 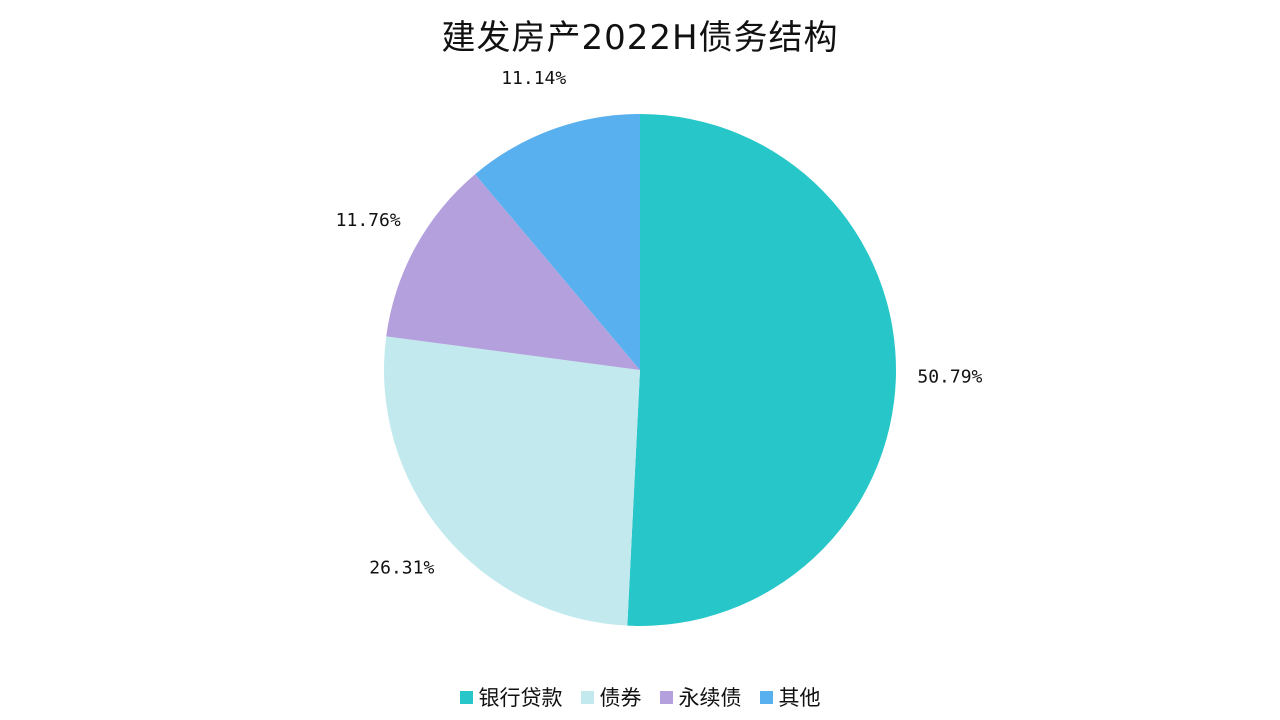 What do you see at coordinates (368, 220) in the screenshot?
I see `slice-perpetual-bonds-label: 11.76%` at bounding box center [368, 220].